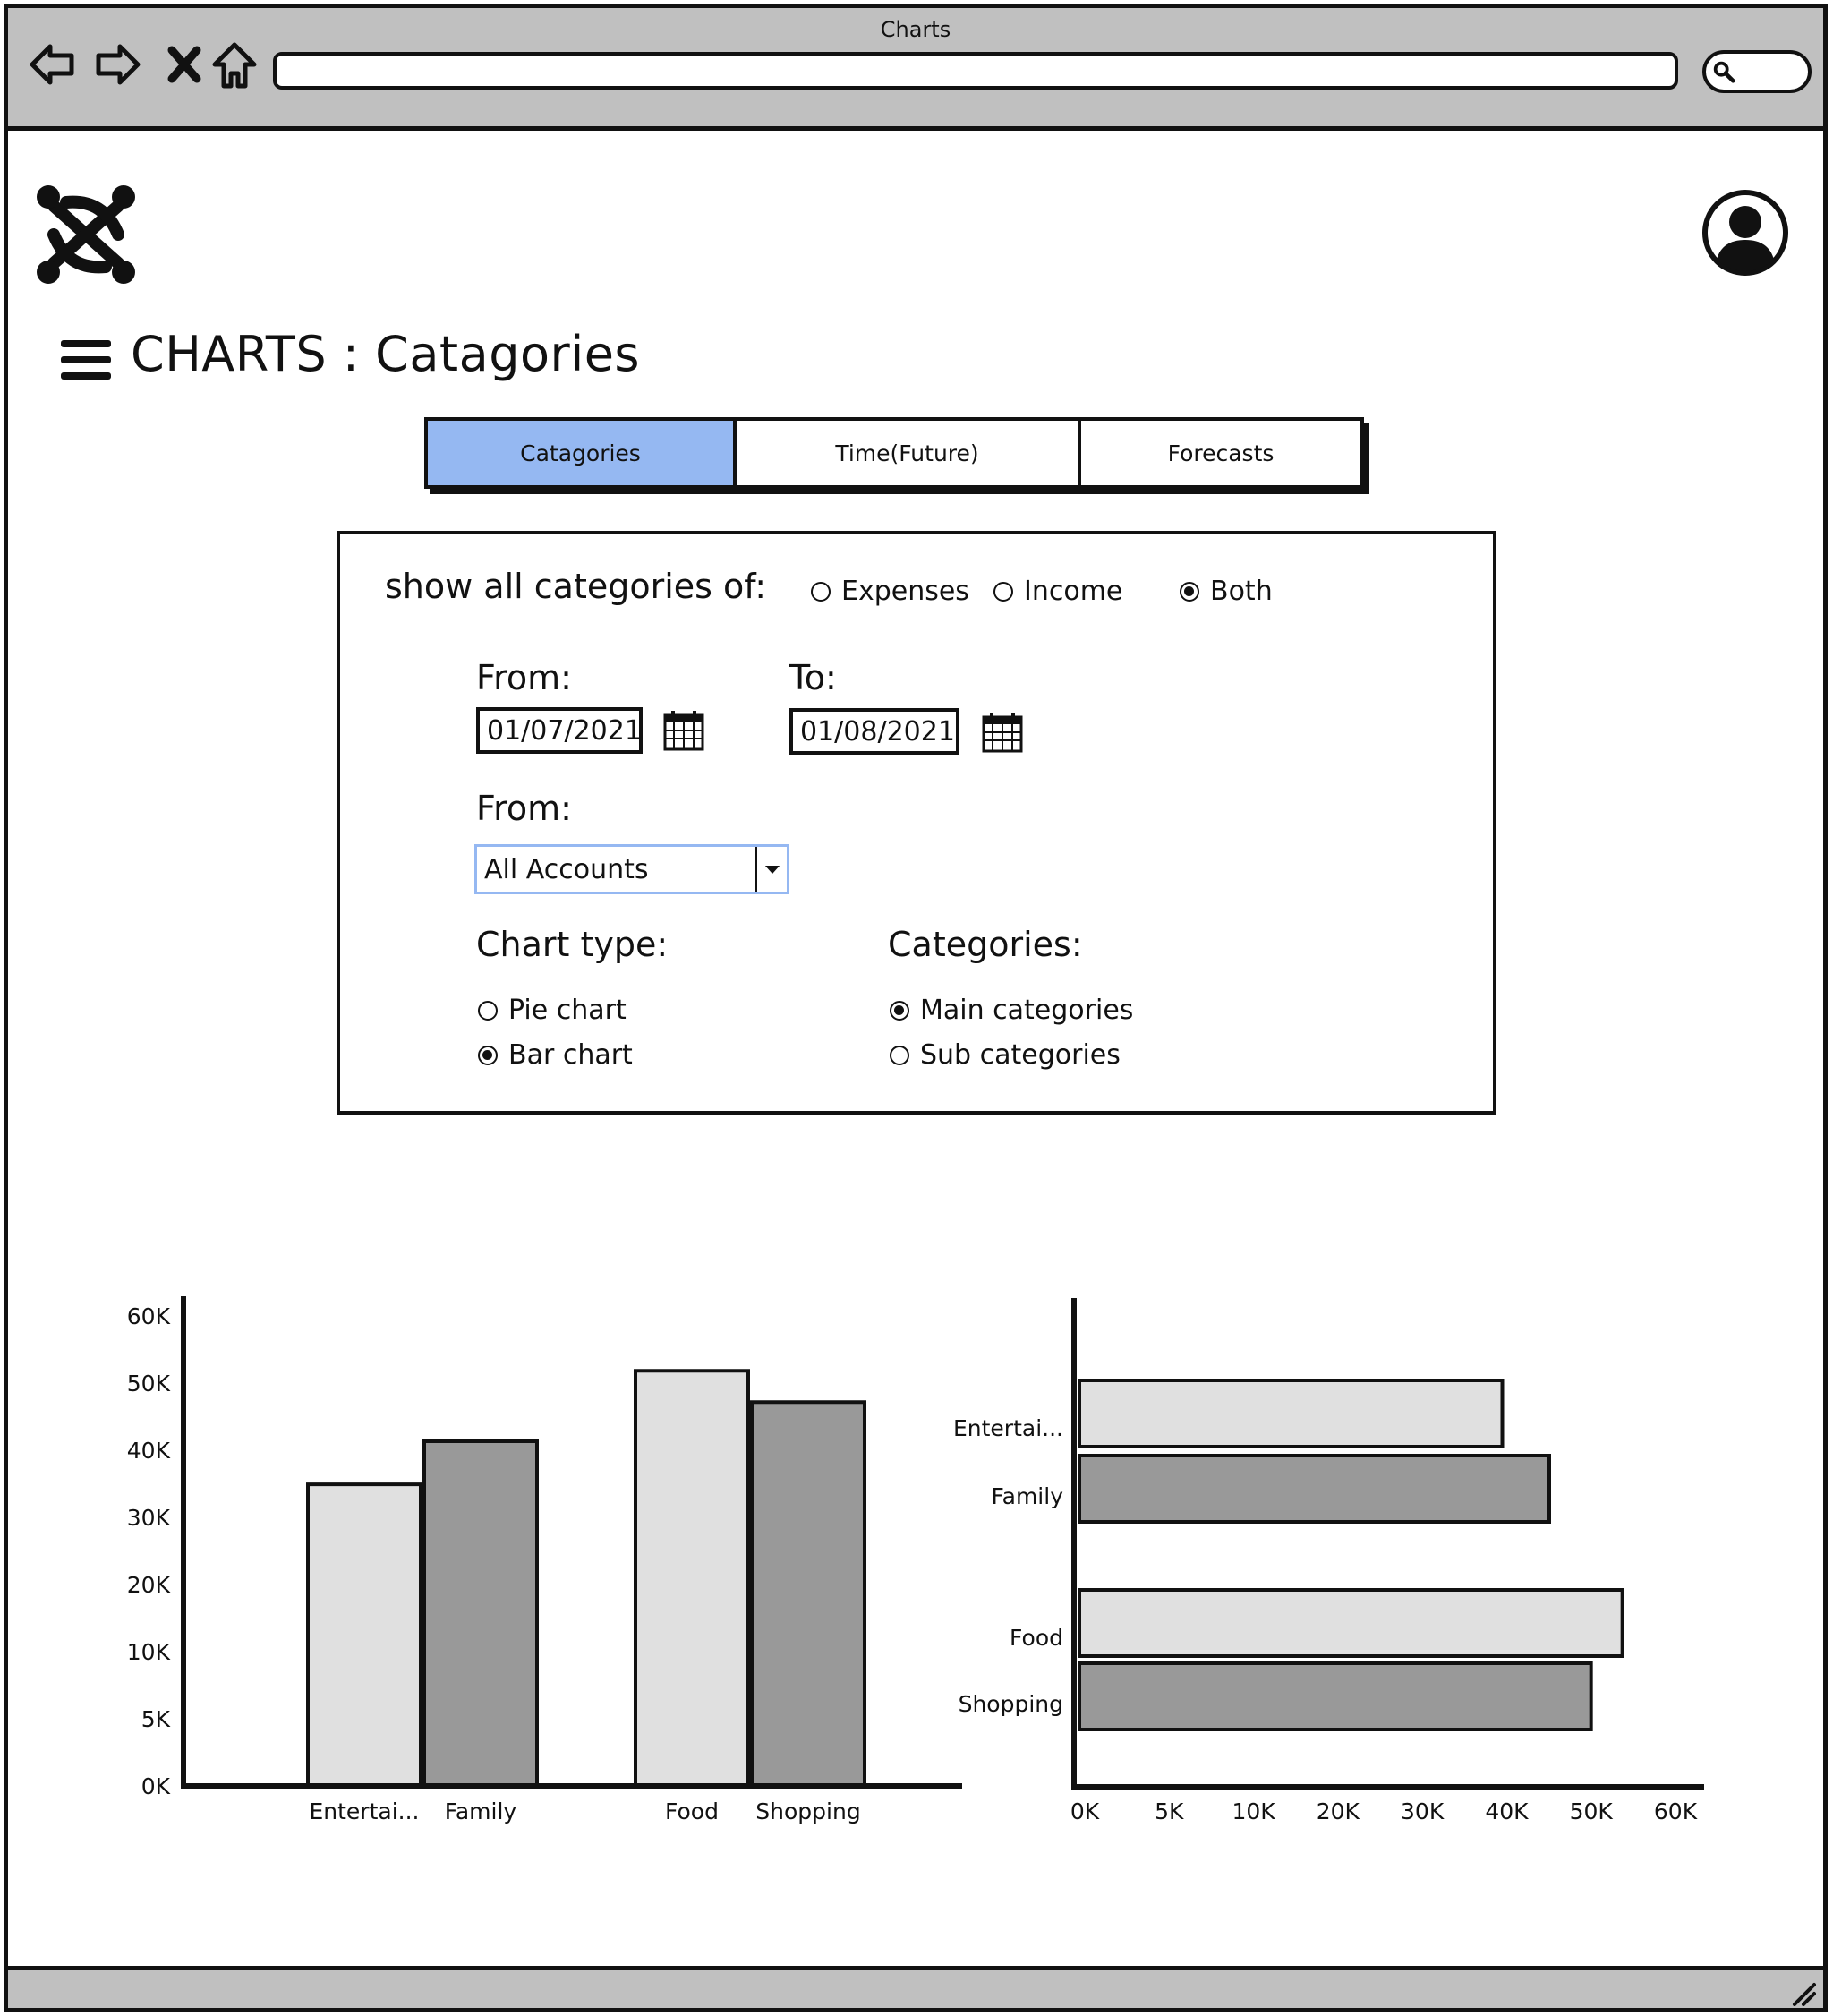  What do you see at coordinates (1028, 1496) in the screenshot?
I see `y-tick-label: Family` at bounding box center [1028, 1496].